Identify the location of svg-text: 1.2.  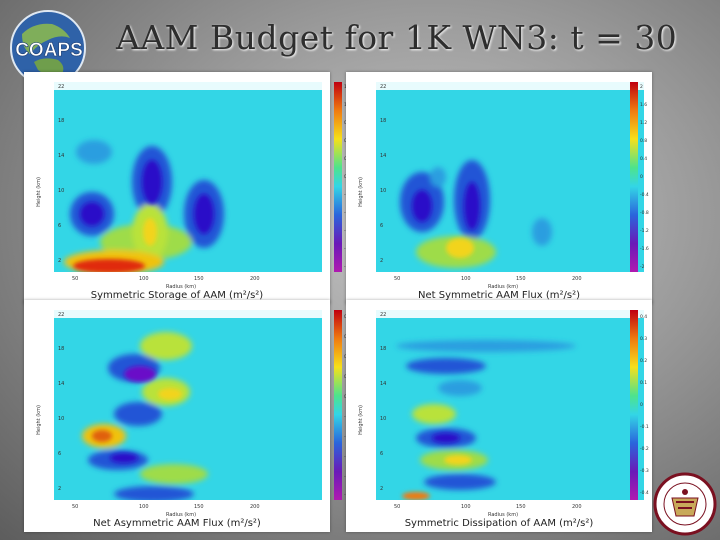
(643, 123).